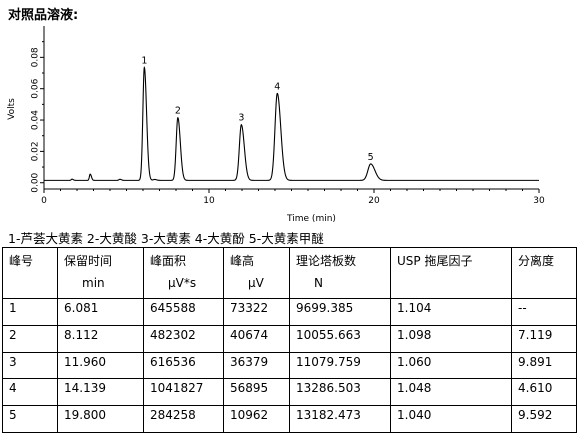 Image resolution: width=586 pixels, height=439 pixels. What do you see at coordinates (30, 419) in the screenshot?
I see `table-cell: 5` at bounding box center [30, 419].